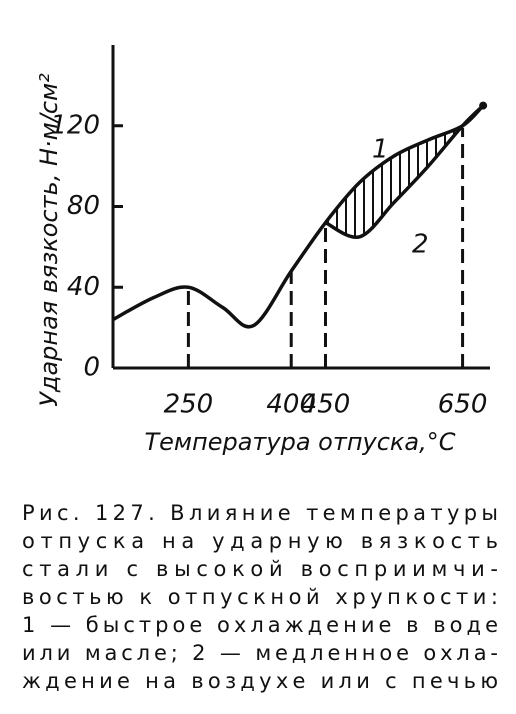  Describe the element at coordinates (260, 653) in the screenshot. I see `caption-line: или масле; 2 — медленное охла-` at that location.